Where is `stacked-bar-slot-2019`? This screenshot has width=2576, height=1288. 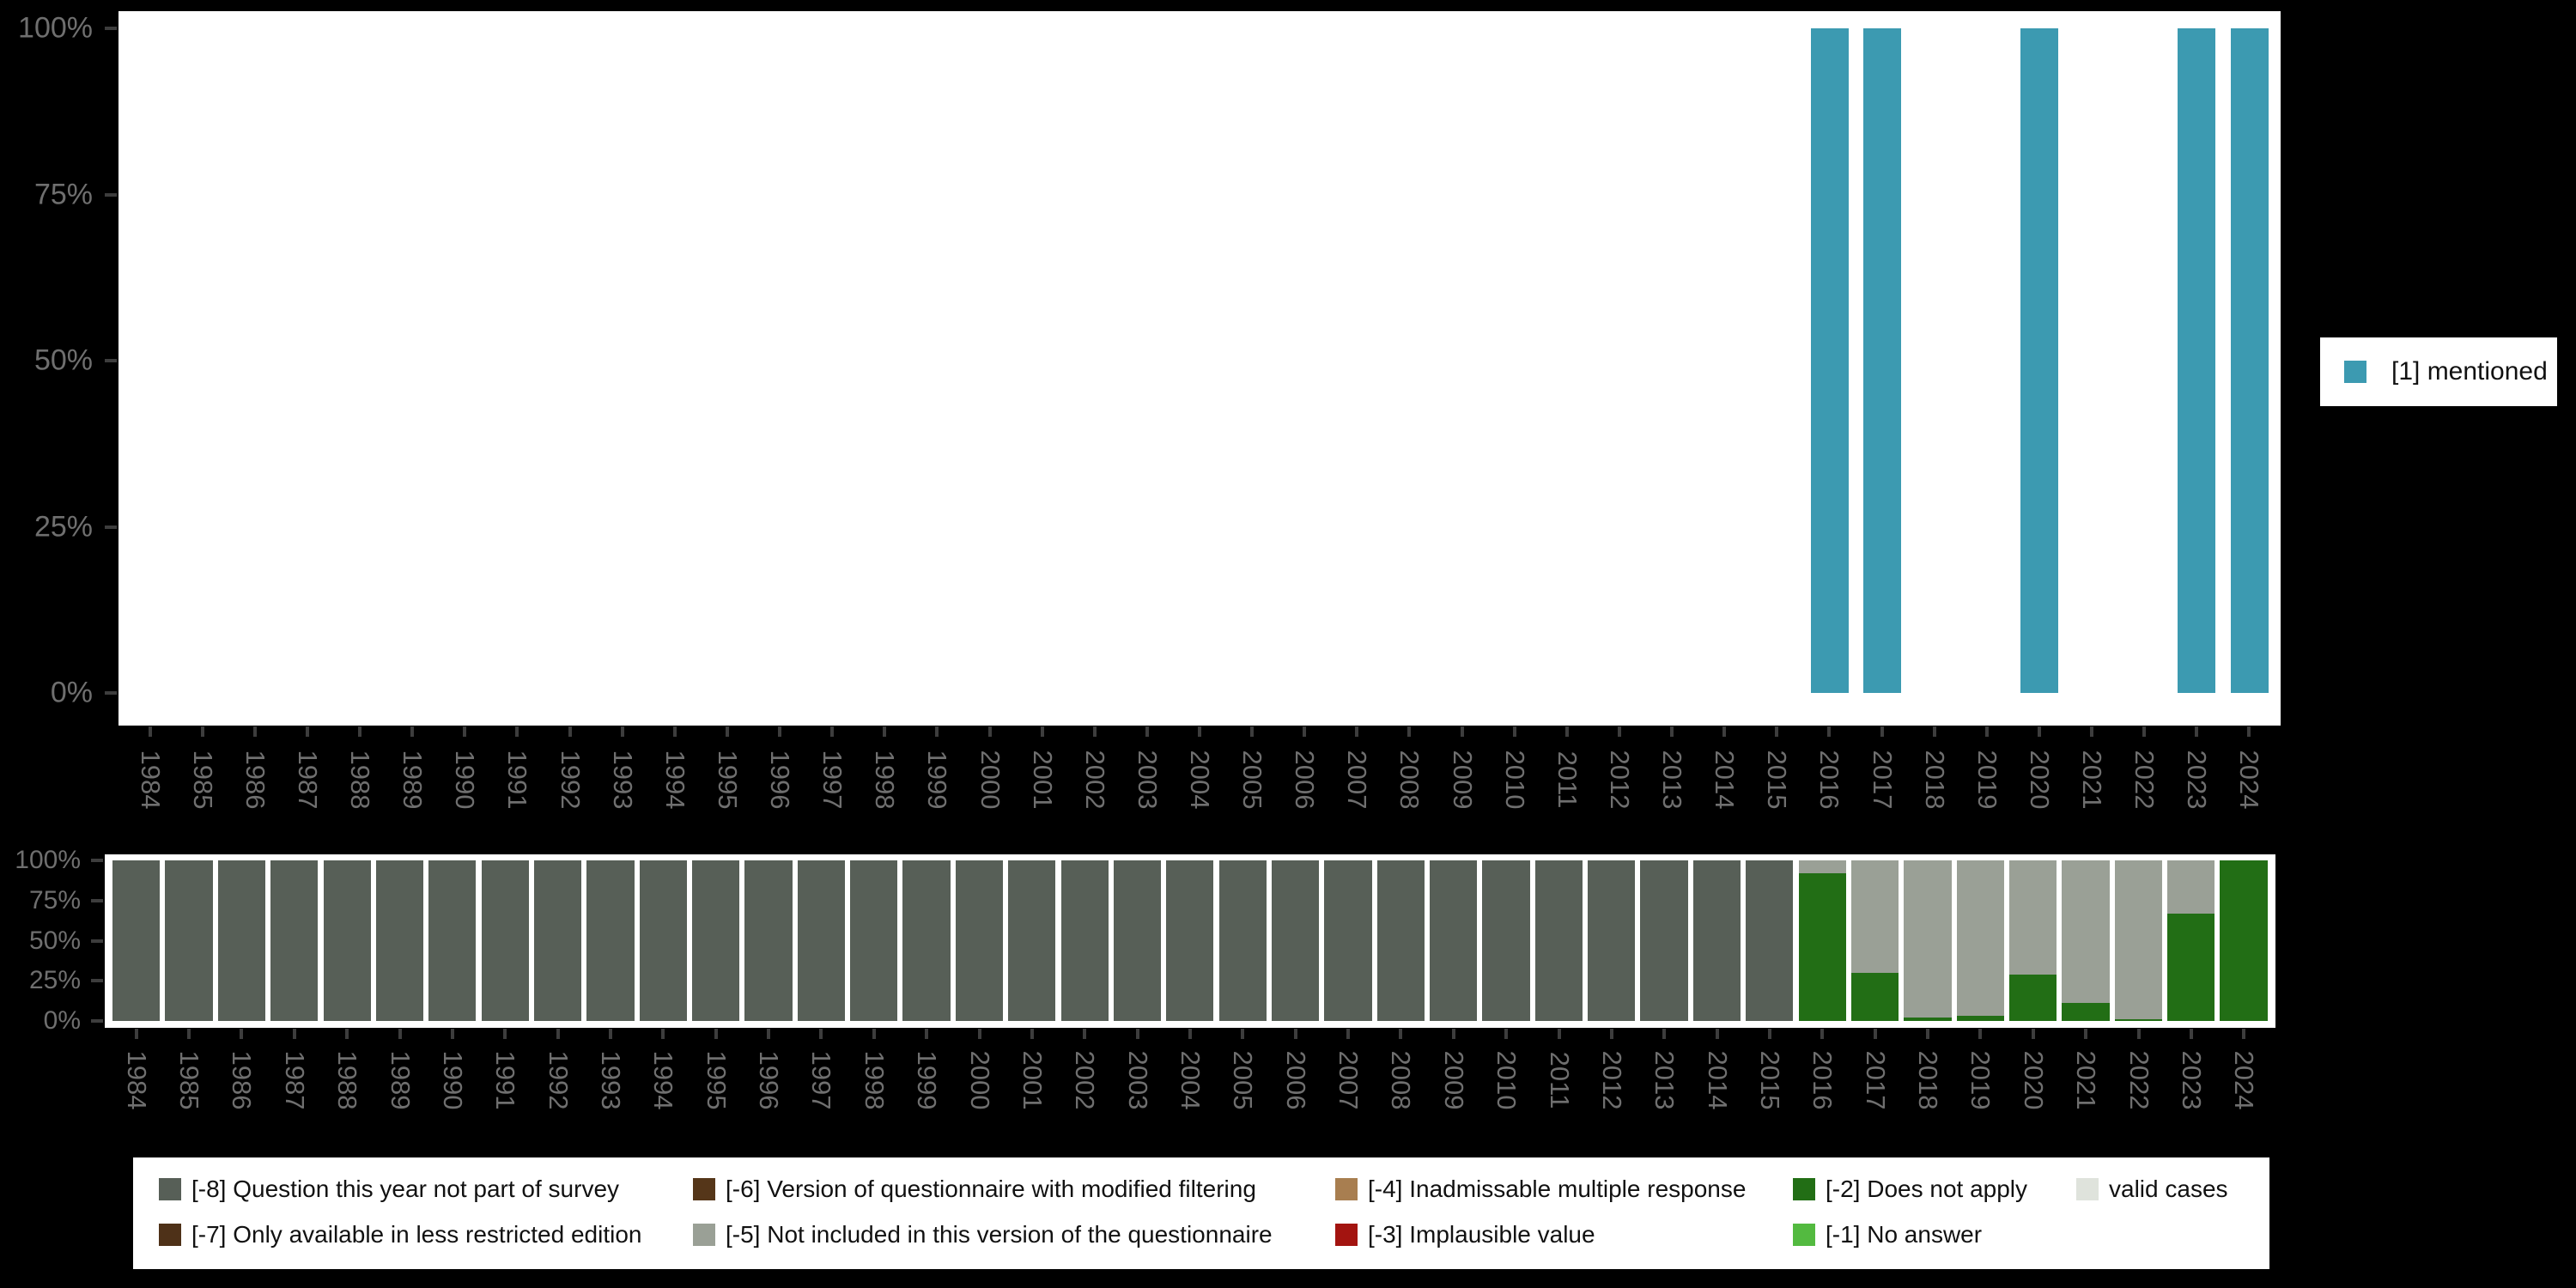 stacked-bar-slot-2019 is located at coordinates (1981, 940).